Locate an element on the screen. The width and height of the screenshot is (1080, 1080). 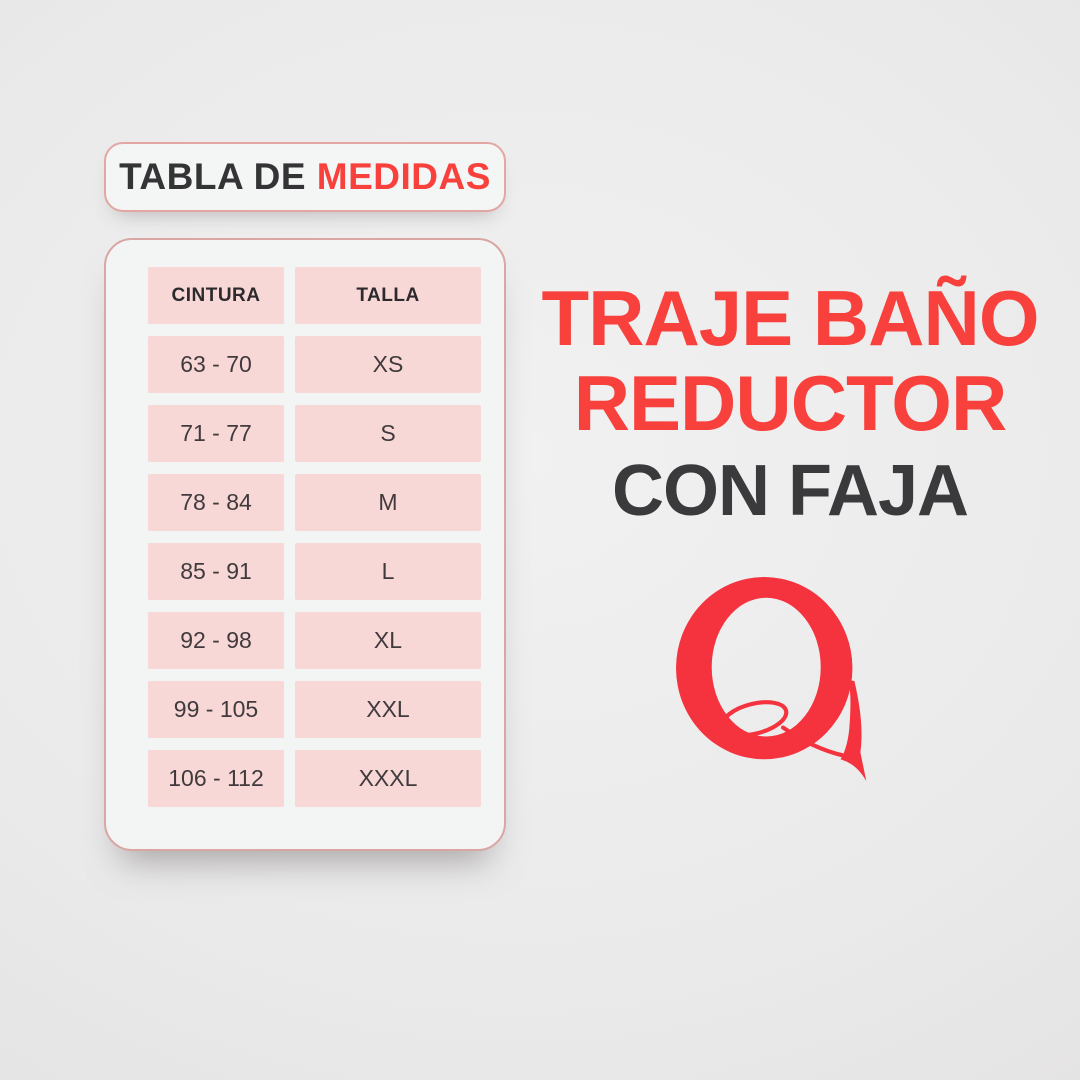
cintura-cell: 92 - 98 is located at coordinates (216, 640).